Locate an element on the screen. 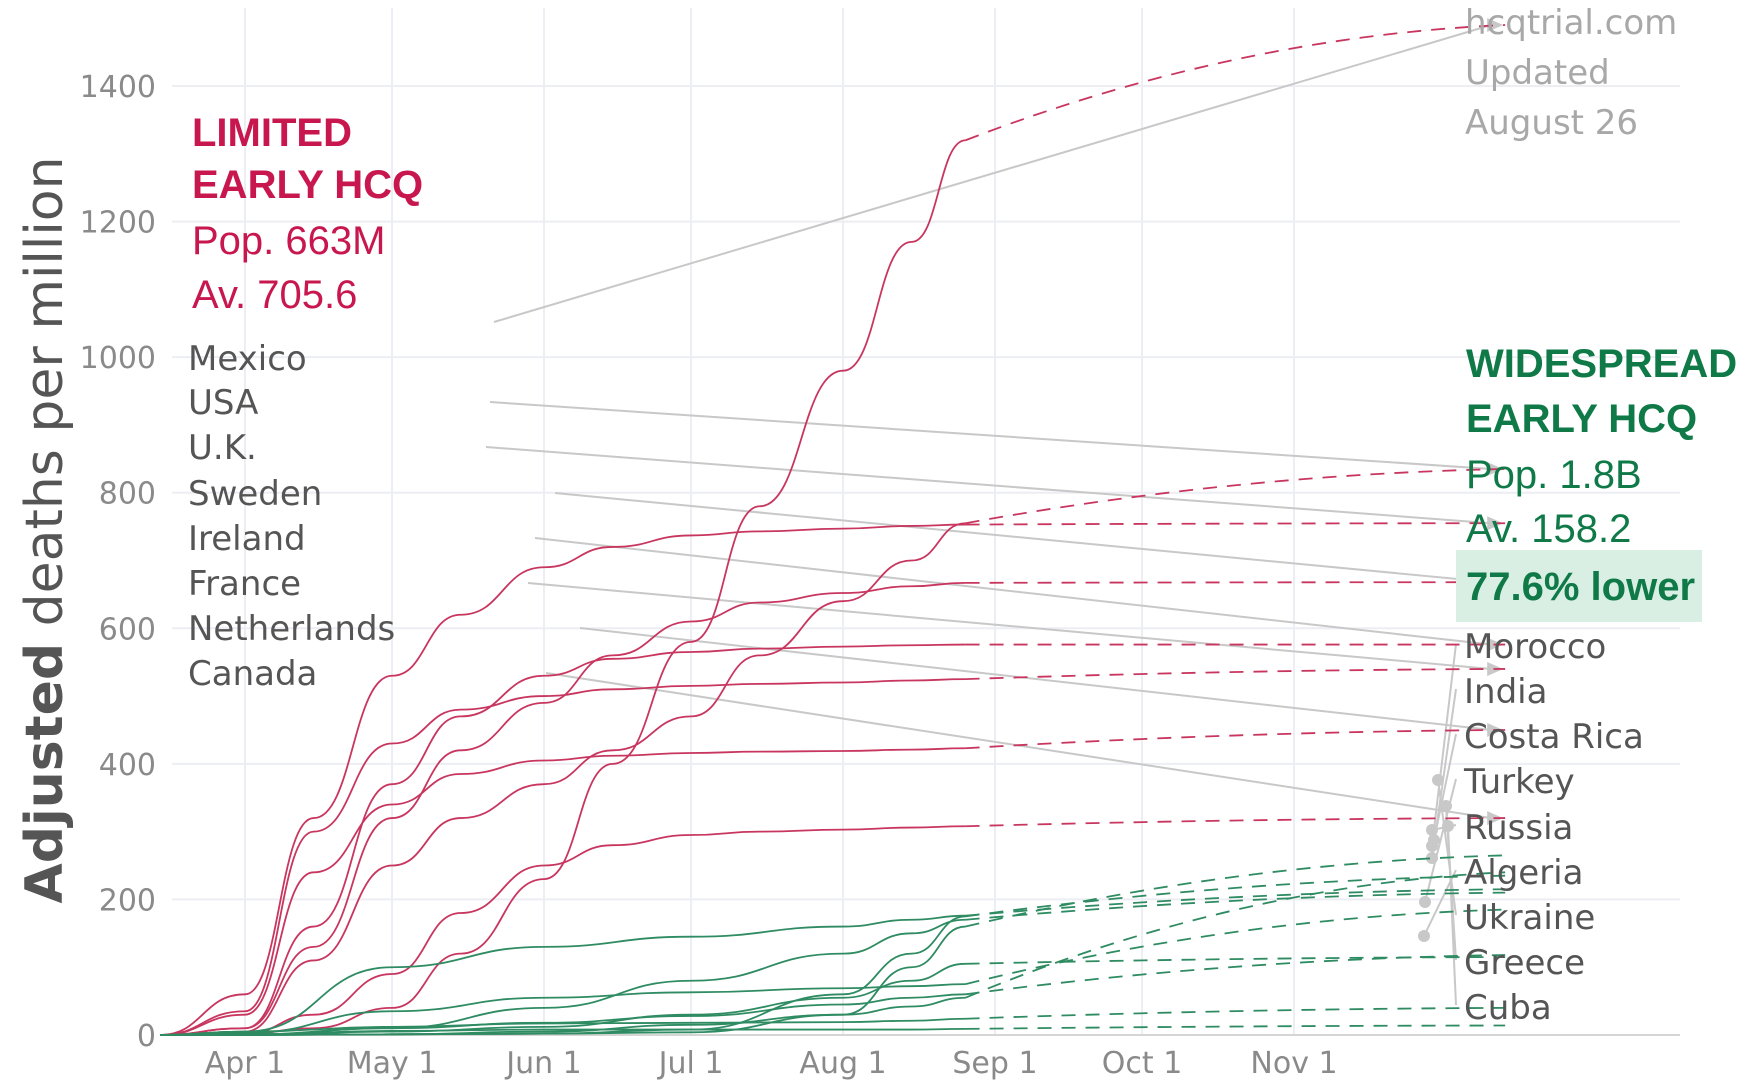 The width and height of the screenshot is (1746, 1080). y-tick-label: 0 is located at coordinates (146, 1036).